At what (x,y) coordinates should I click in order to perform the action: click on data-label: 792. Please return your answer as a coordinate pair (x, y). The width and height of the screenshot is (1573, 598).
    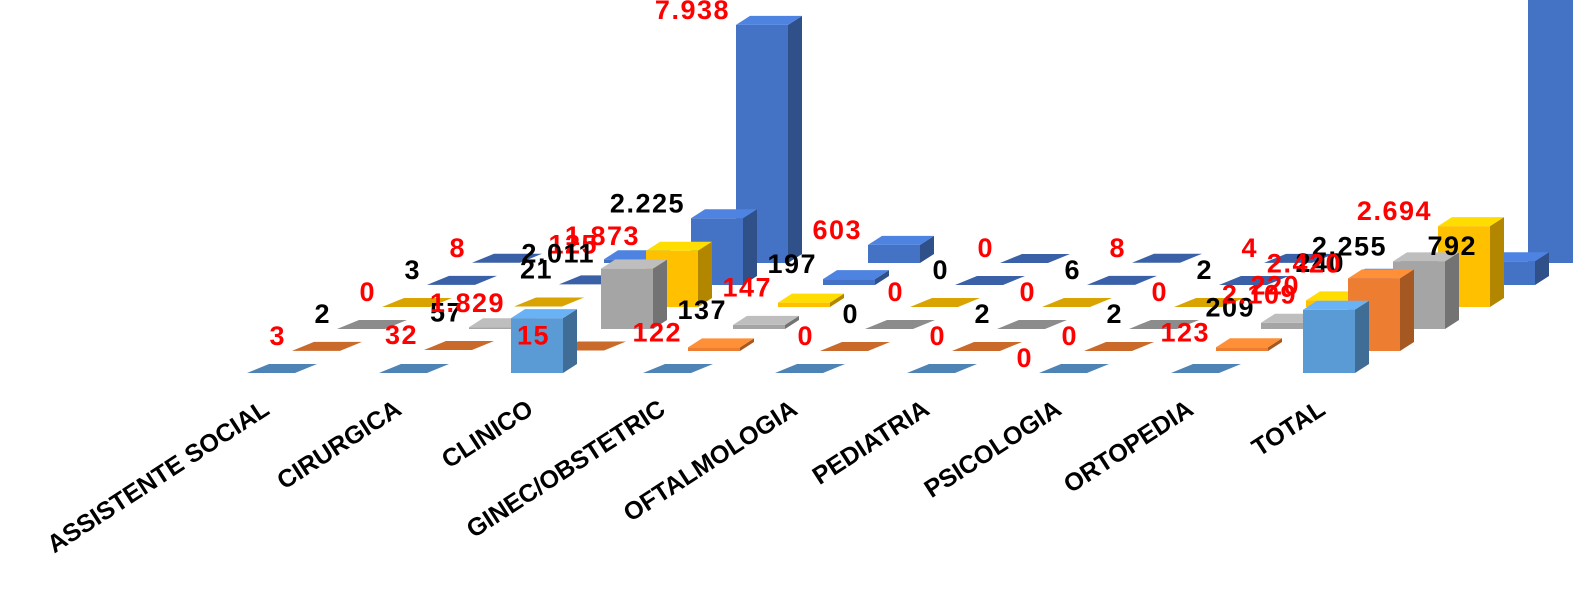
    Looking at the image, I should click on (1452, 246).